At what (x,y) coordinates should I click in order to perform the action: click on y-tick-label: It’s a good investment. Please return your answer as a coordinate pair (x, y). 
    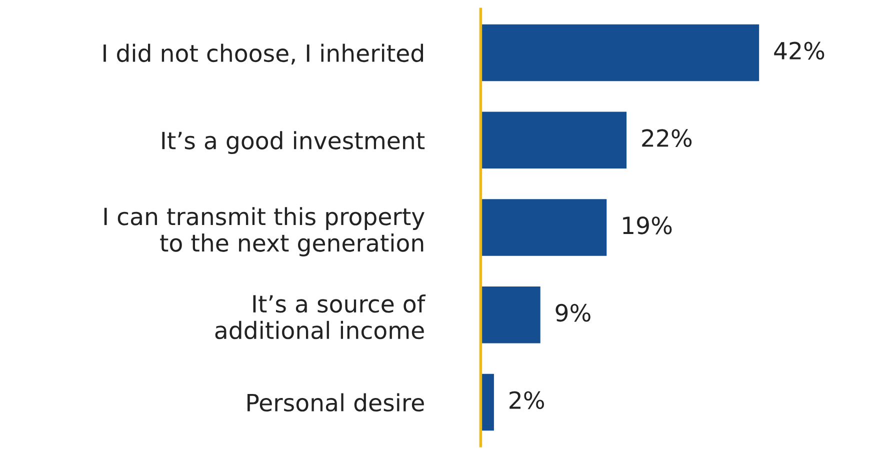
    Looking at the image, I should click on (293, 142).